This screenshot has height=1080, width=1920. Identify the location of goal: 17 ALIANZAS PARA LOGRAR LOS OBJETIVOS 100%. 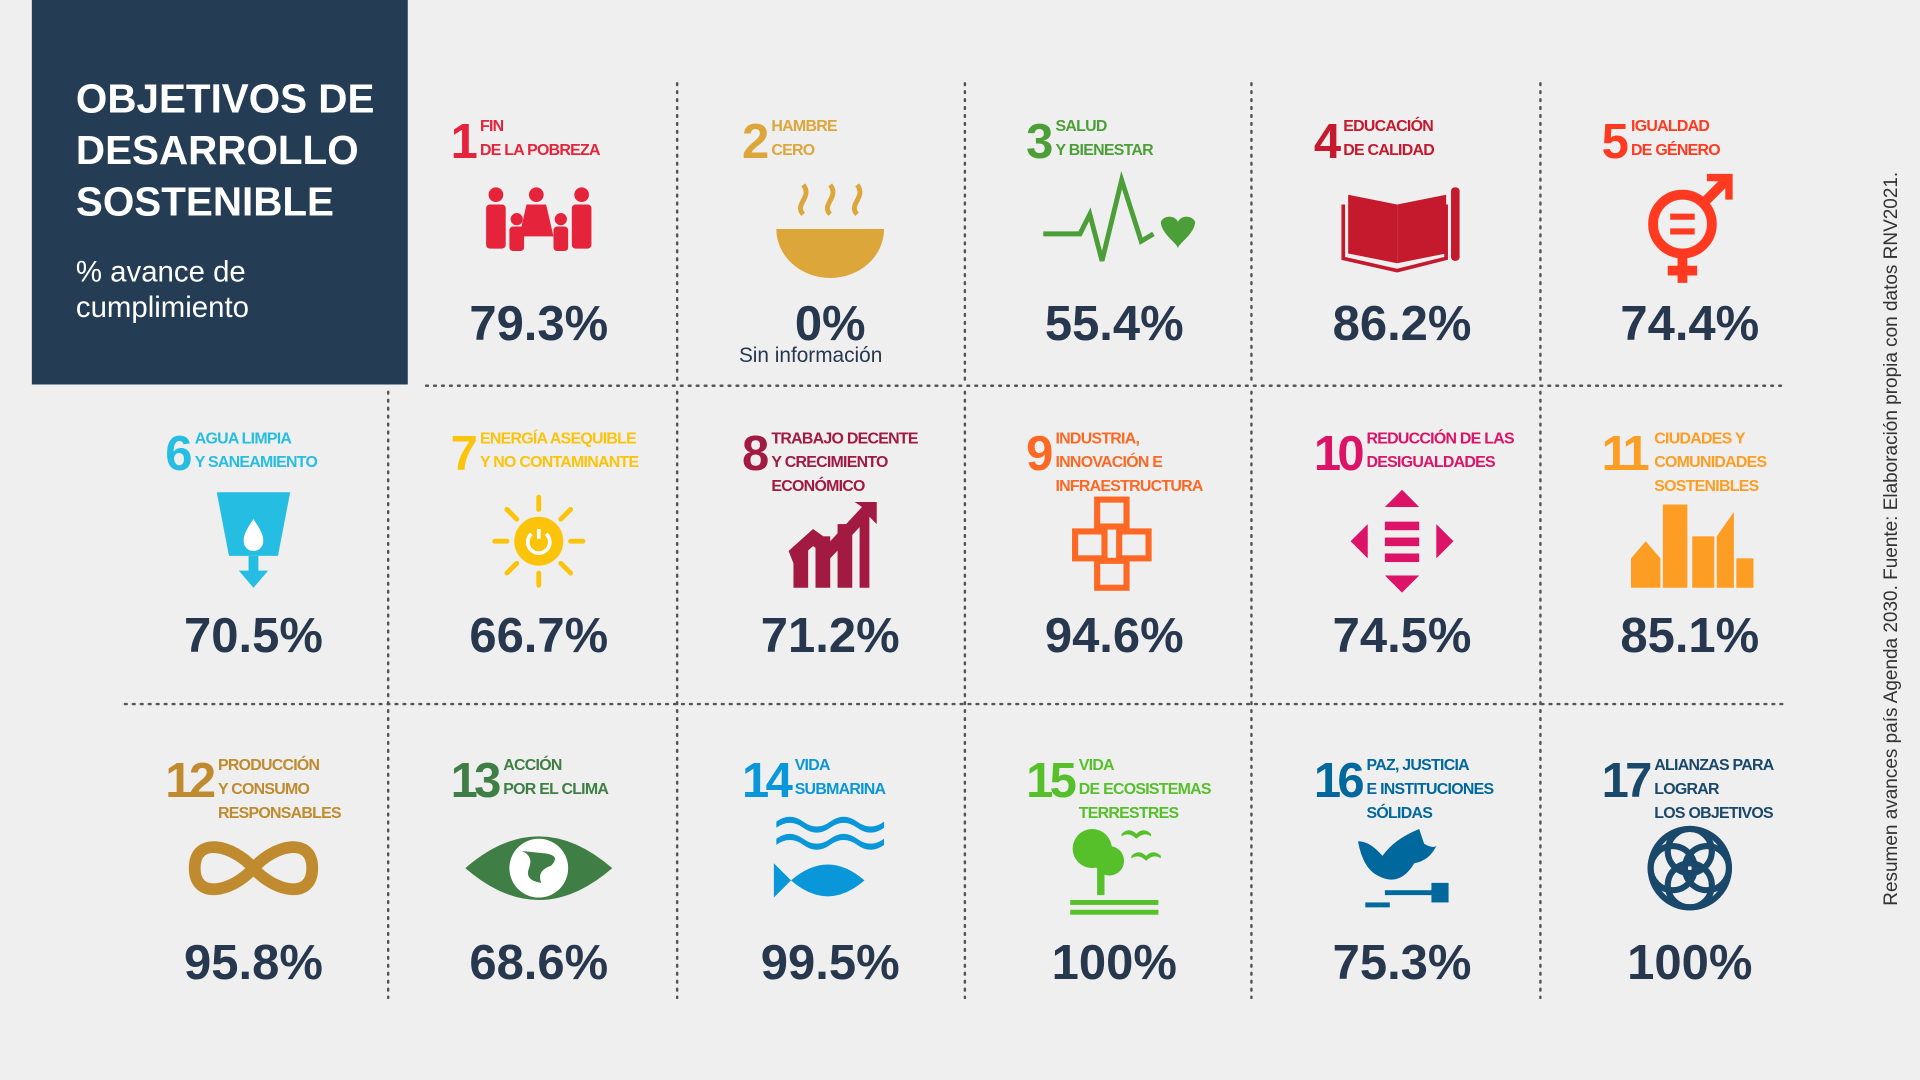
(1689, 872).